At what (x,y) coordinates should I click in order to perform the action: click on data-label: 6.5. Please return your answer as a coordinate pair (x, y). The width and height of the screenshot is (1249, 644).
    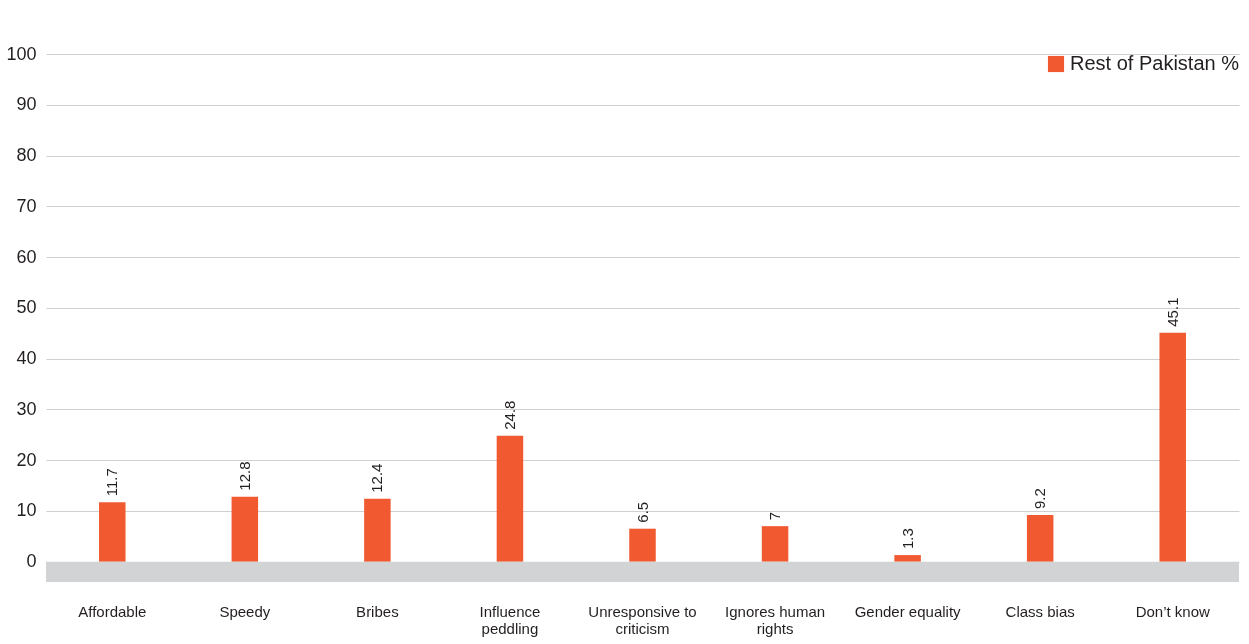
    Looking at the image, I should click on (642, 512).